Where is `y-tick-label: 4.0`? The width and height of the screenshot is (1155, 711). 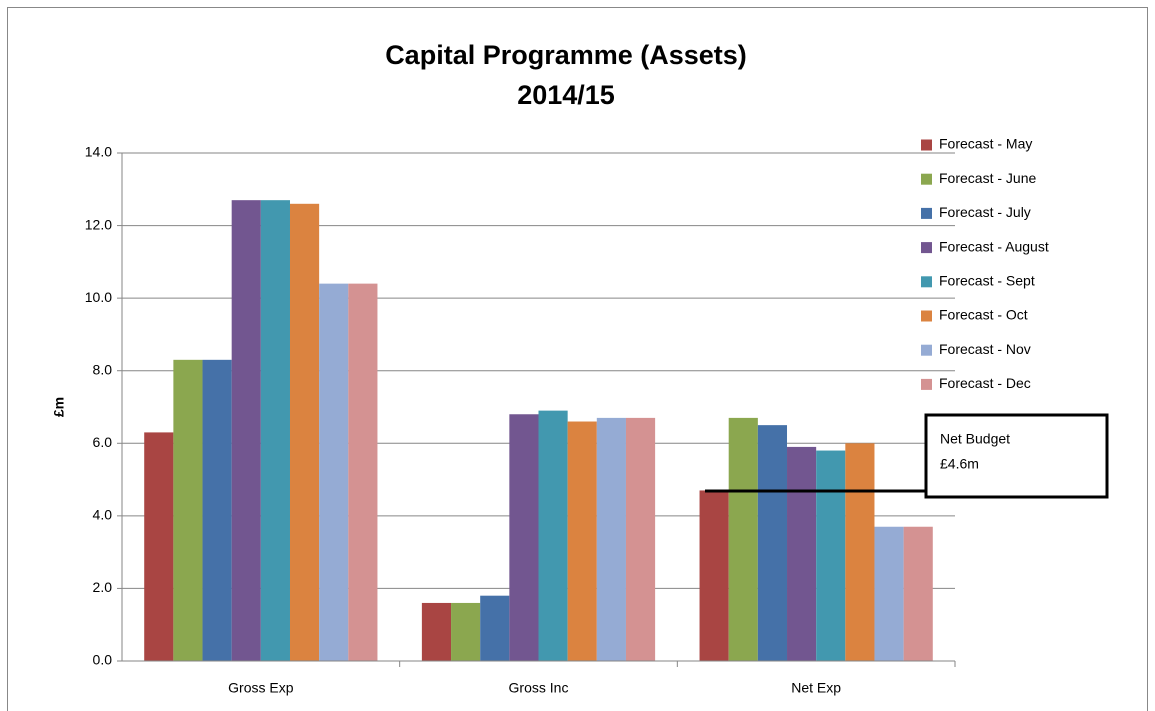 y-tick-label: 4.0 is located at coordinates (103, 515).